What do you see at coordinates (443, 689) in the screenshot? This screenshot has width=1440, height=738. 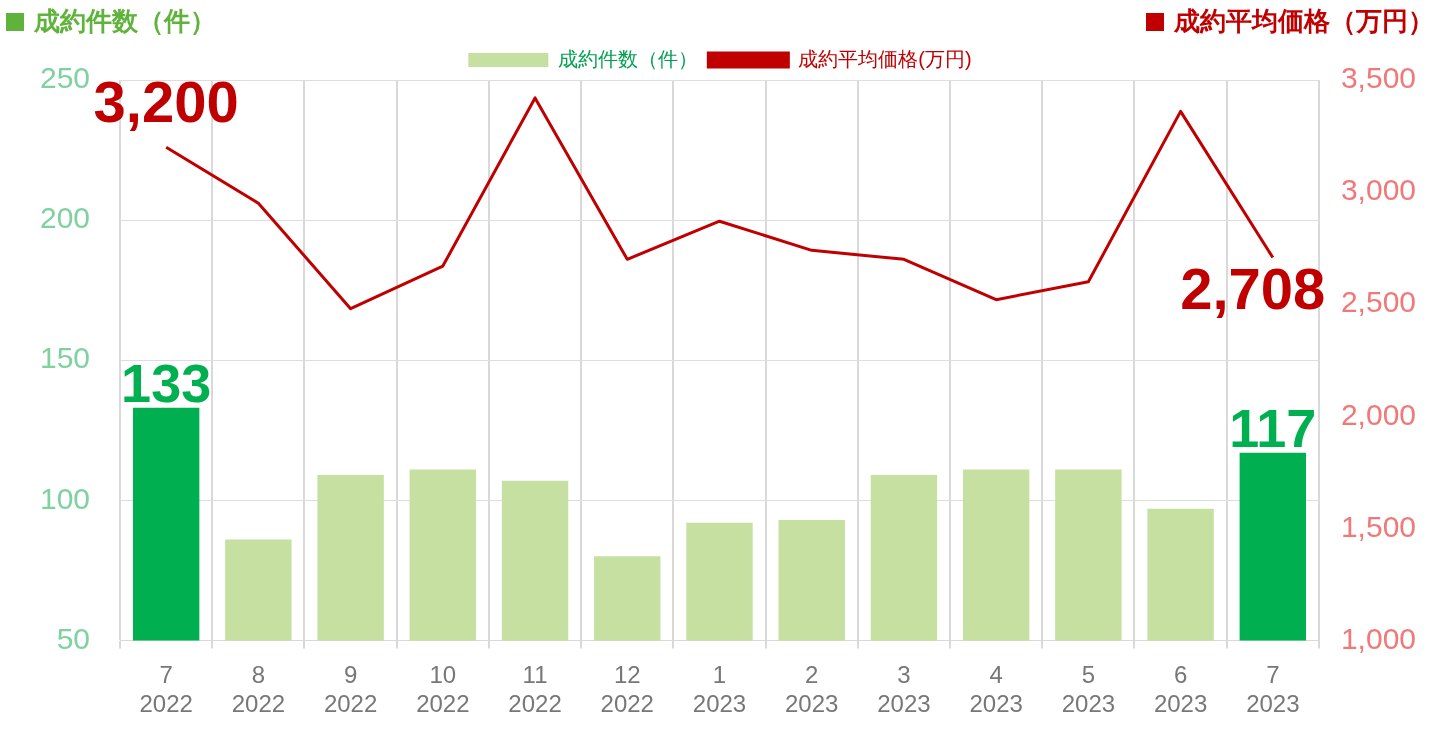 I see `x-tick-label: 10 2022` at bounding box center [443, 689].